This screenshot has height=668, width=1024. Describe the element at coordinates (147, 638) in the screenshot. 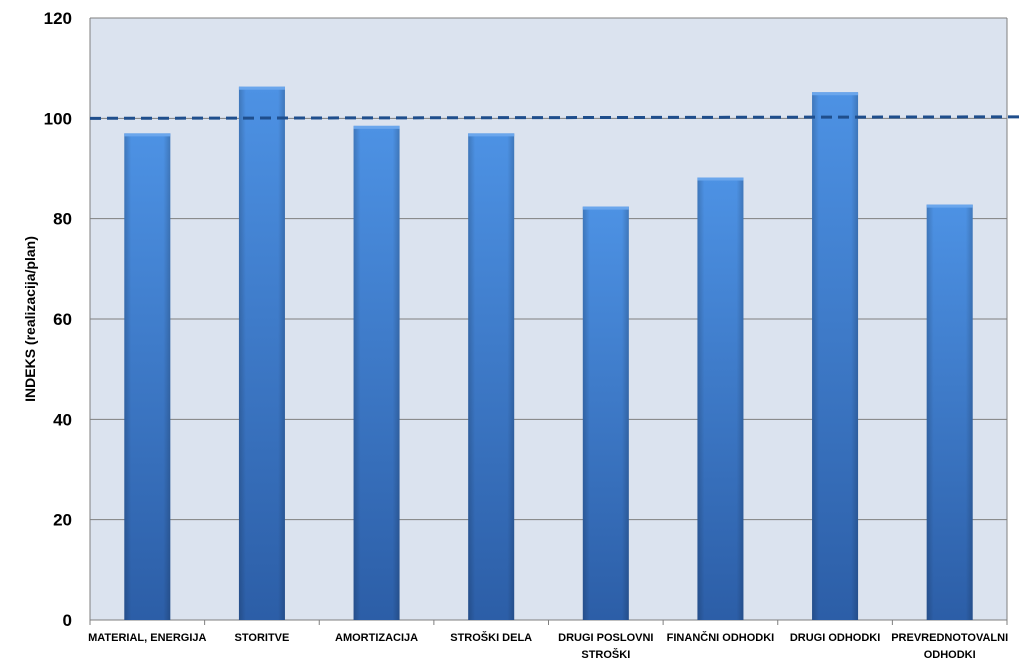

I see `x-category-label-0: MATERIAL, ENERGIJA` at that location.